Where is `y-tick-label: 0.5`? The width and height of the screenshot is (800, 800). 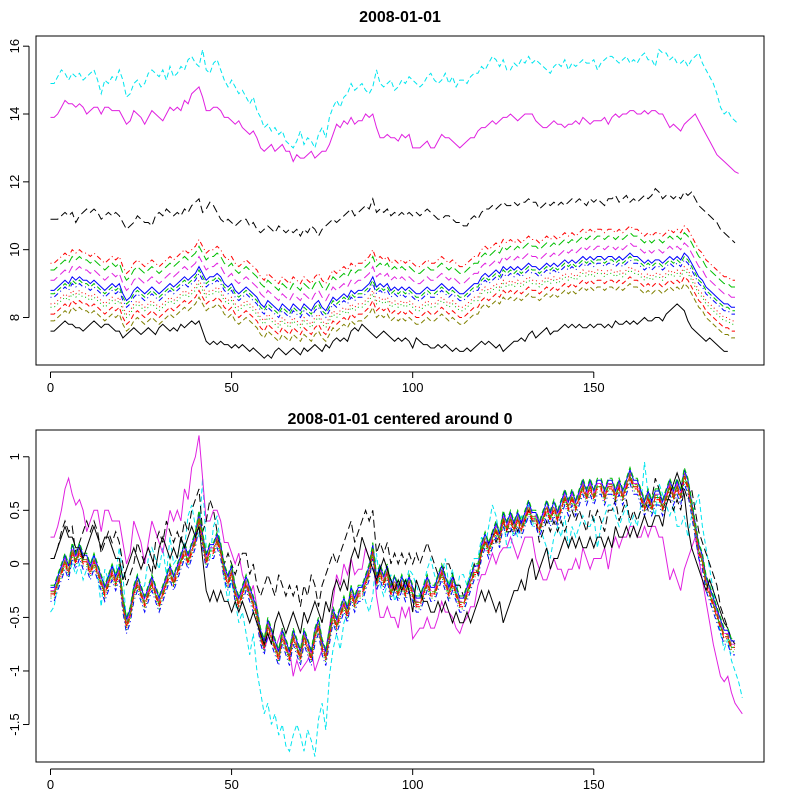
y-tick-label: 0.5 is located at coordinates (14, 510).